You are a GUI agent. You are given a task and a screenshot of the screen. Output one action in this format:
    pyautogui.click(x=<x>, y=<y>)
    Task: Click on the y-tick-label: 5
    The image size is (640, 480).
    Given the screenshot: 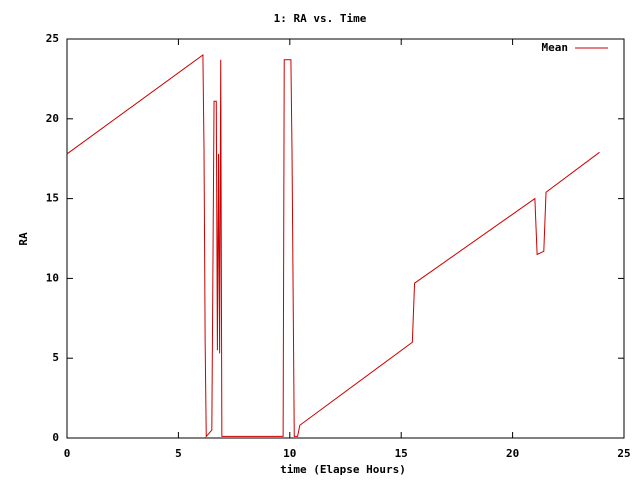 What is the action you would take?
    pyautogui.click(x=55, y=357)
    